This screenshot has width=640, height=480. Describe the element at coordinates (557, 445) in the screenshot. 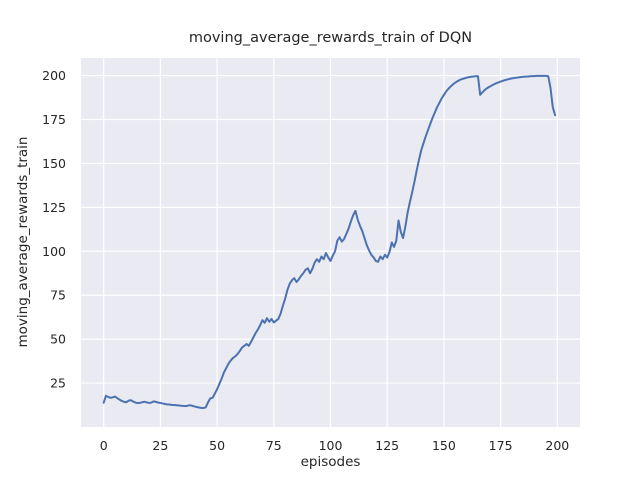

I see `x-tick-label: 200` at that location.